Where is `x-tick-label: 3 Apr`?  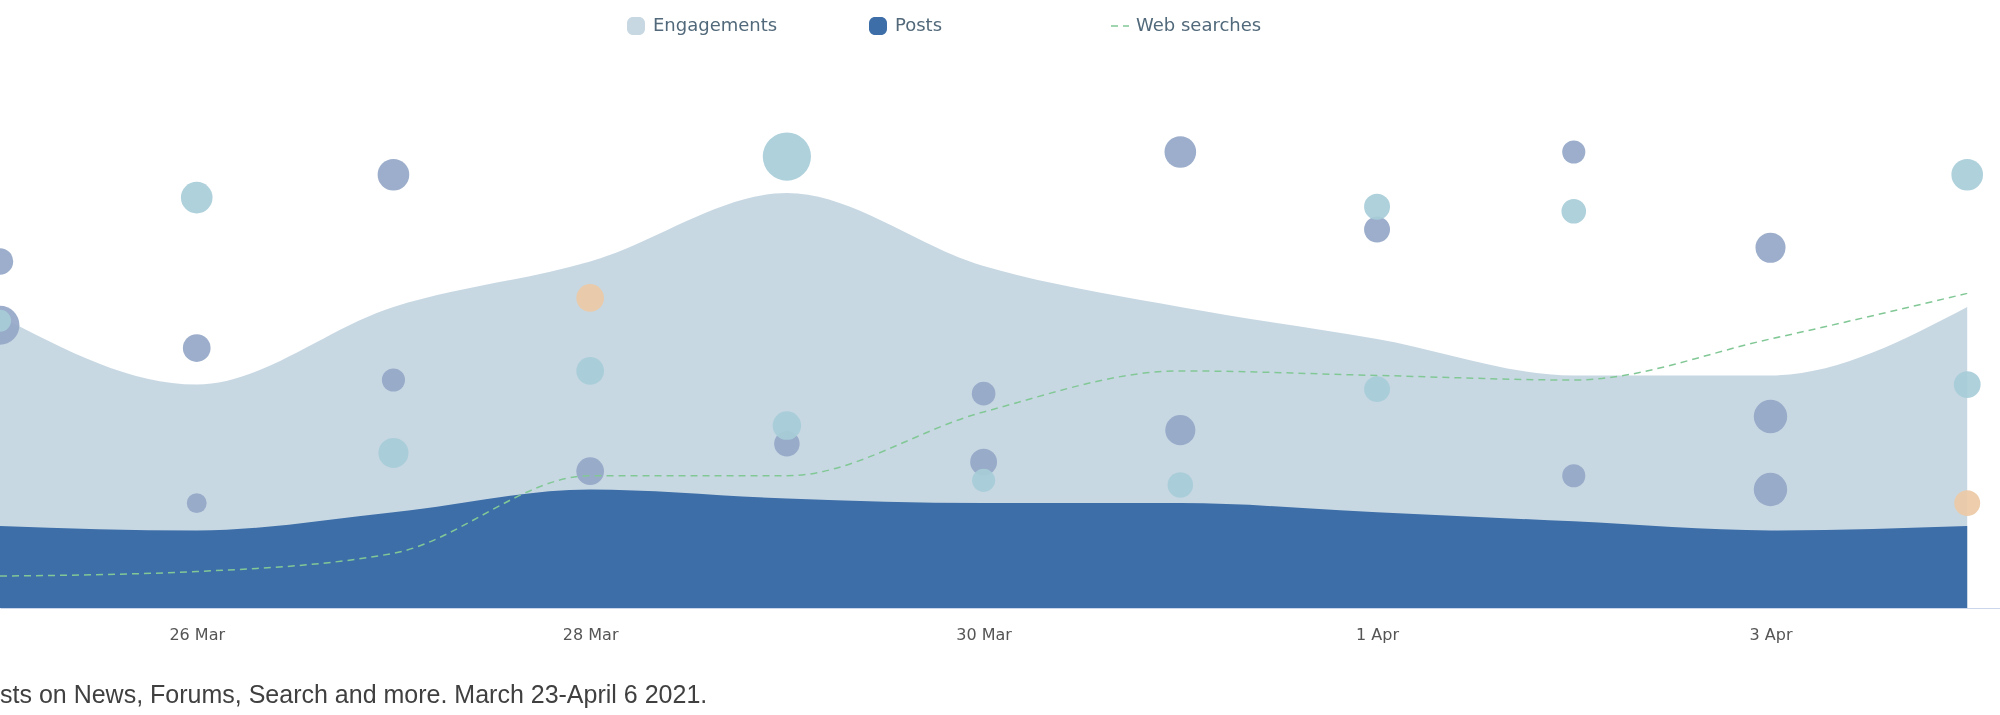 x-tick-label: 3 Apr is located at coordinates (1771, 634).